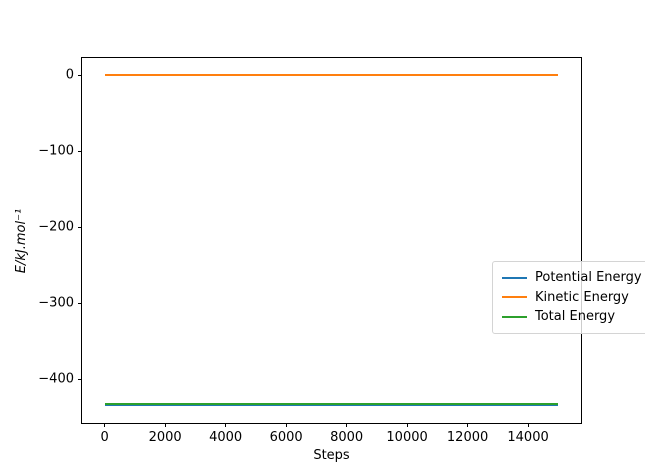 The image size is (645, 476). I want to click on legend-item: Kinetic Energy, so click(573, 298).